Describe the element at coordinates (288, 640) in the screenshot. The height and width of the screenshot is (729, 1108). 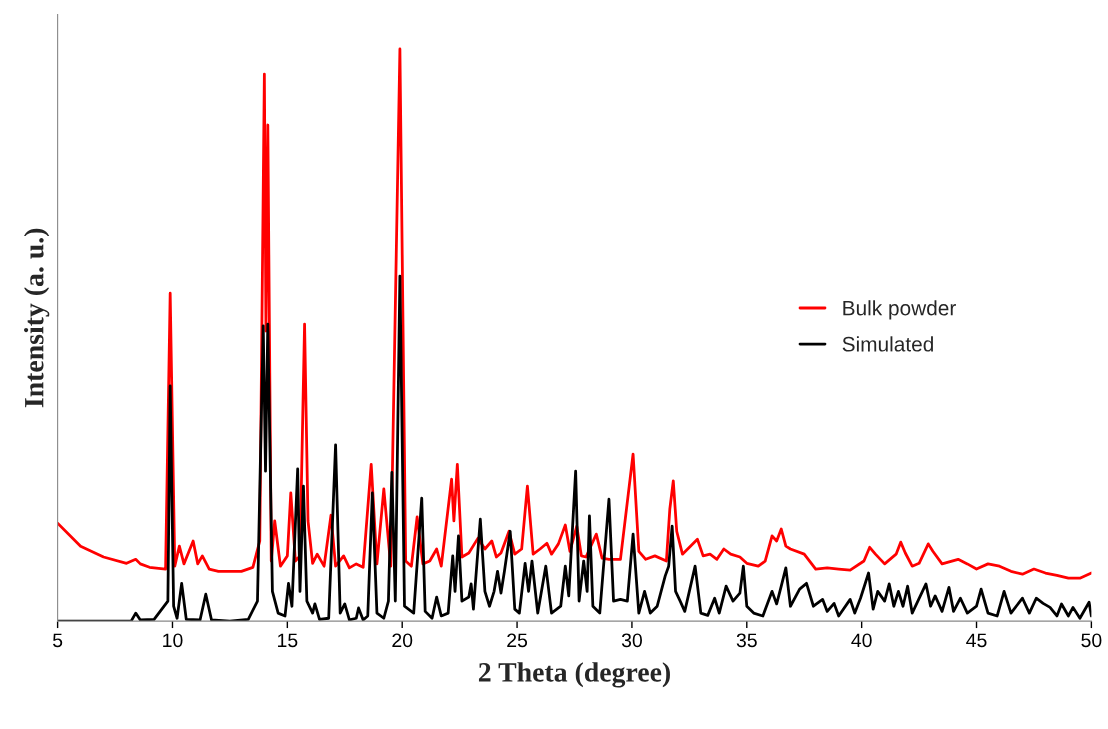
I see `x-tick-label: 15` at that location.